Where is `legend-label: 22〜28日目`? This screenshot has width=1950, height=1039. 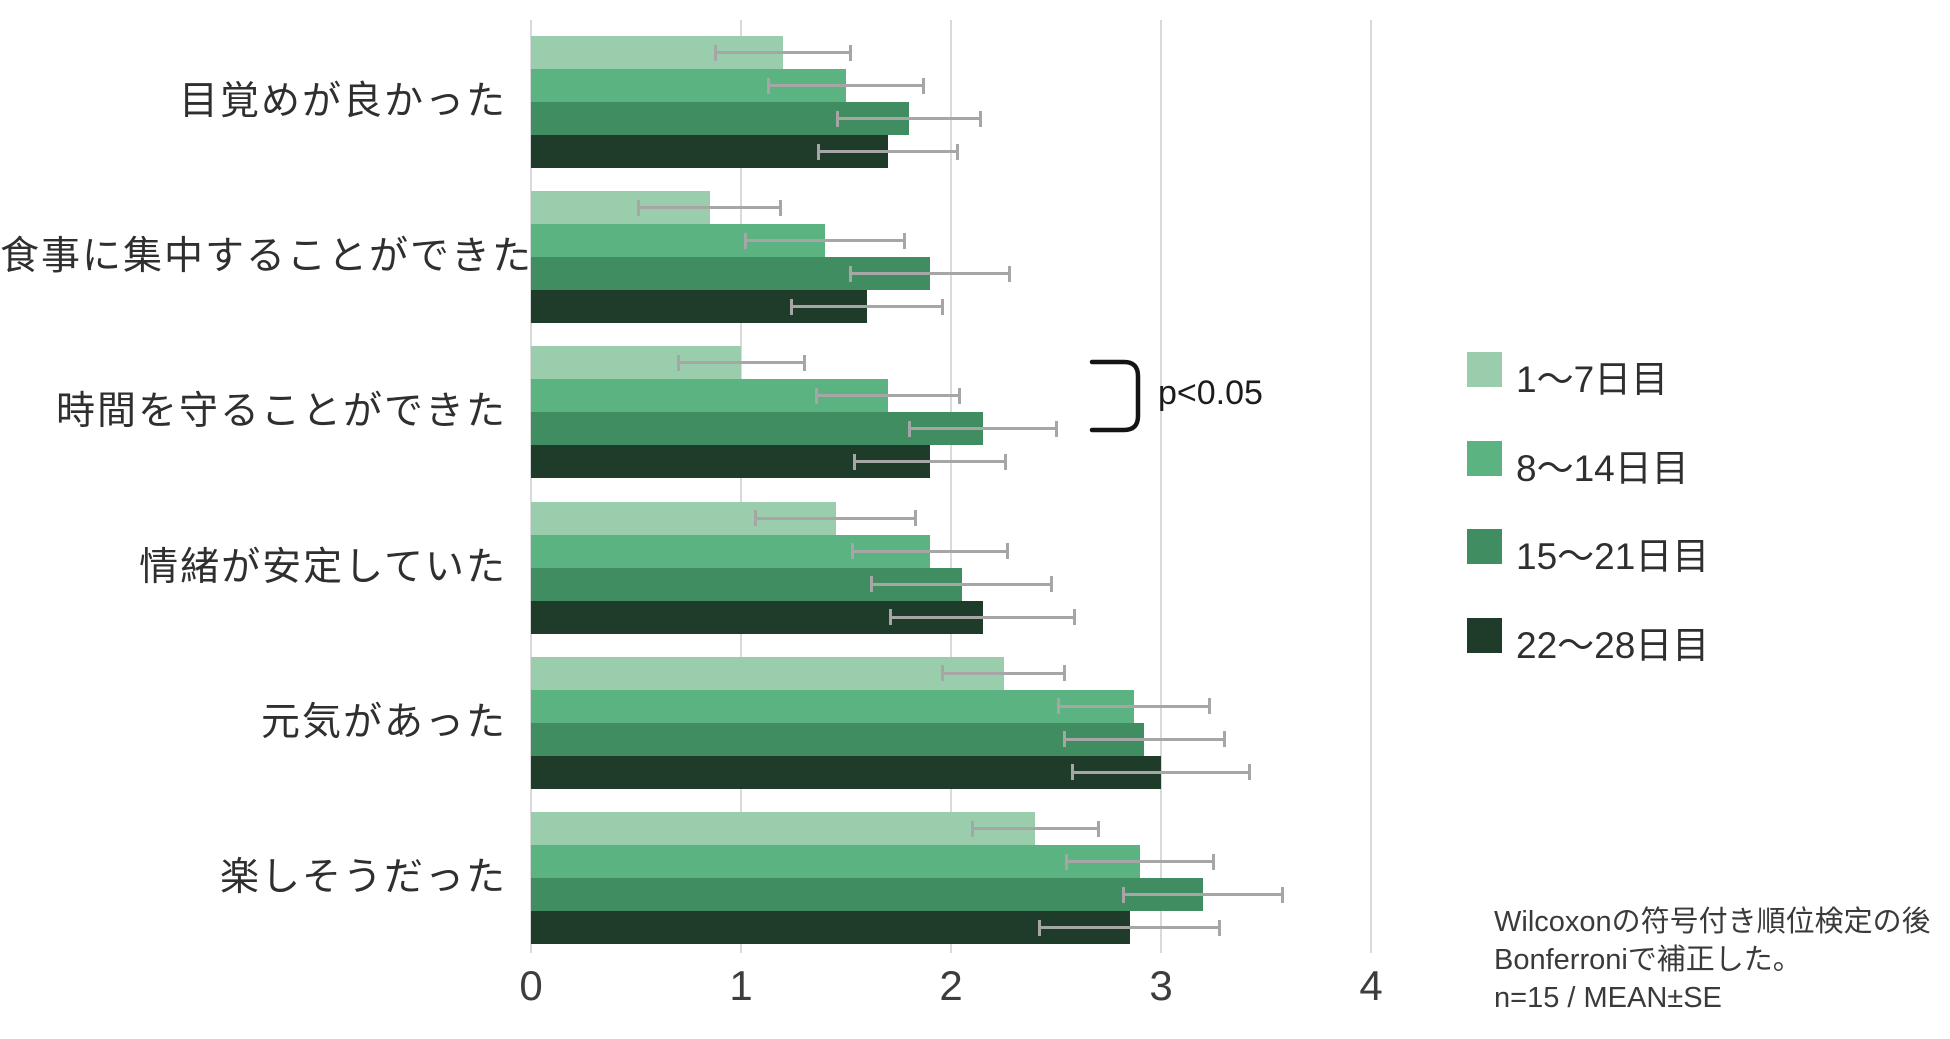 legend-label: 22〜28日目 is located at coordinates (1613, 645).